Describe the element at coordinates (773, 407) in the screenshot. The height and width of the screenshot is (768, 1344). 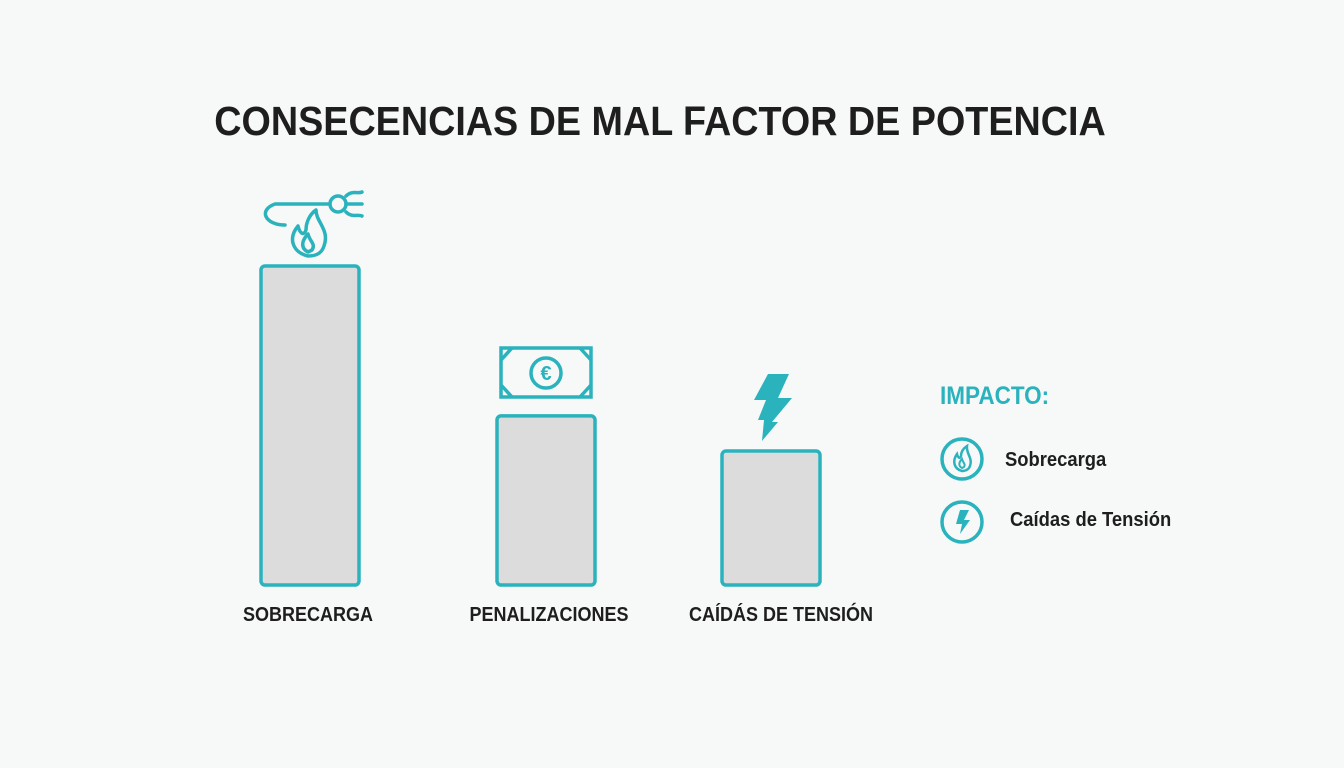
I see `lightning-bolt-icon` at that location.